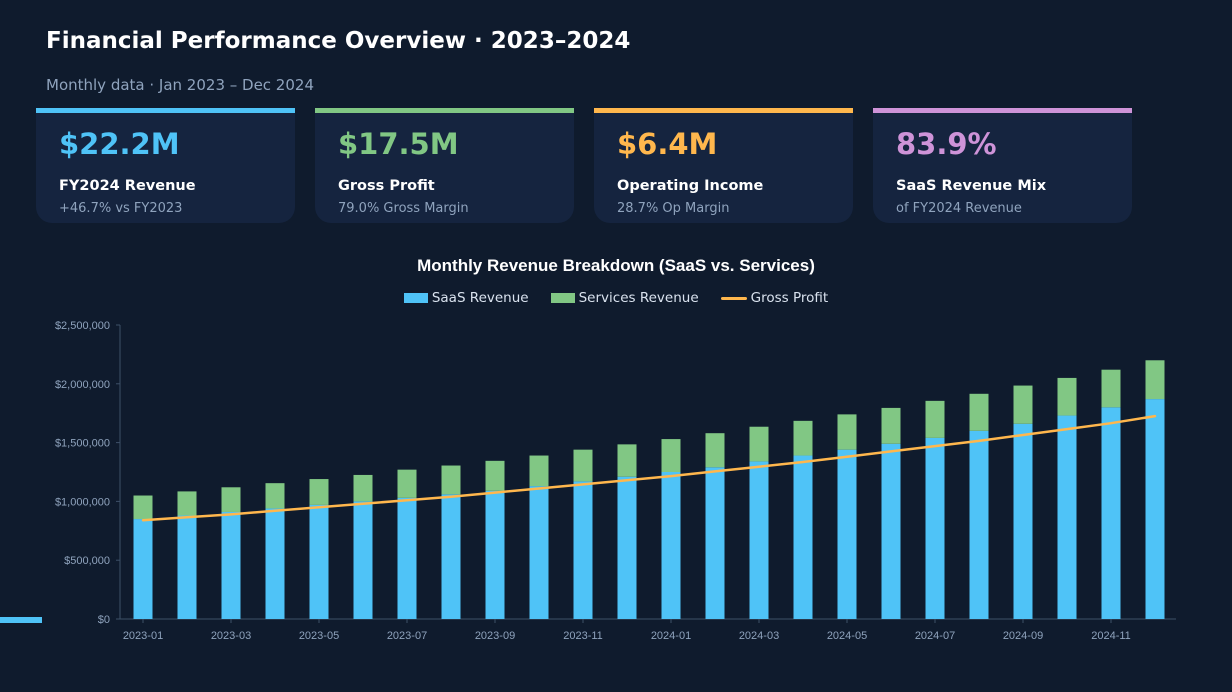  Describe the element at coordinates (946, 144) in the screenshot. I see `kpi-value: 83.9%` at that location.